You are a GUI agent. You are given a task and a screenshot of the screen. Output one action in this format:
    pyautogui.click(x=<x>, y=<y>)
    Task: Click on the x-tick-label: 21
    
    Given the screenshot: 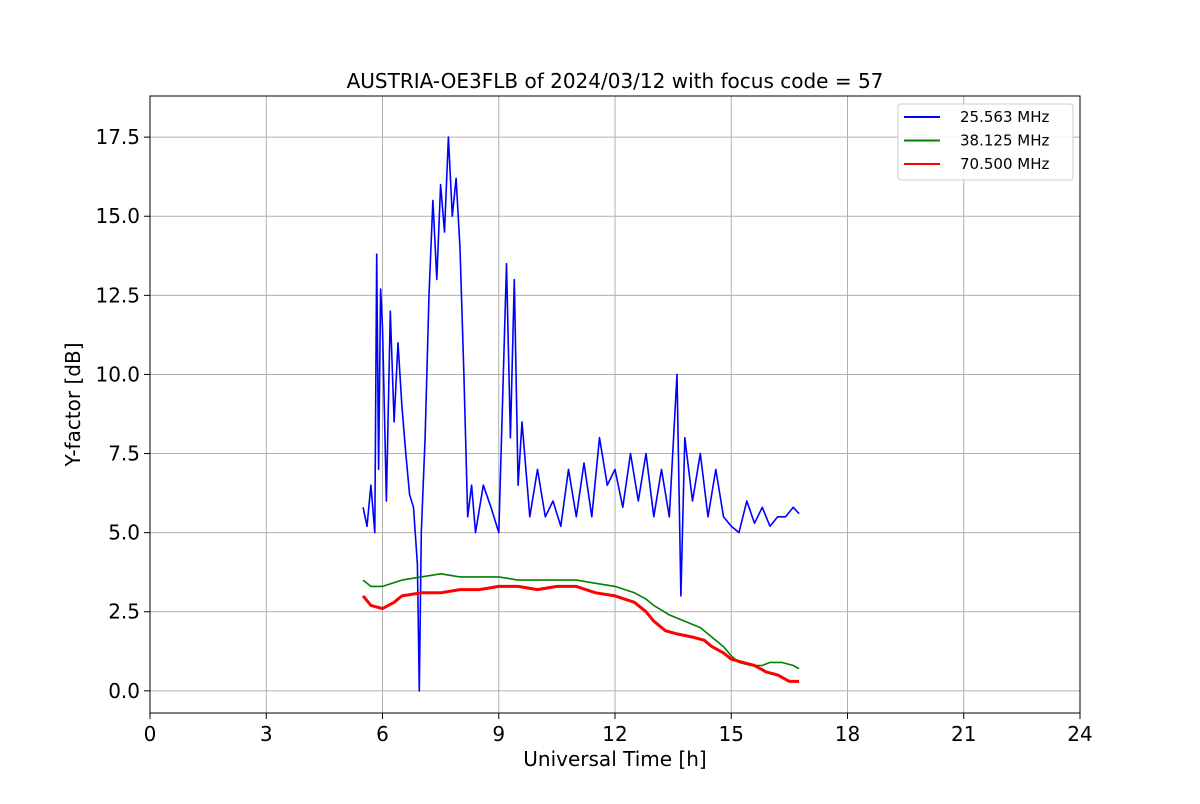 What is the action you would take?
    pyautogui.click(x=963, y=734)
    